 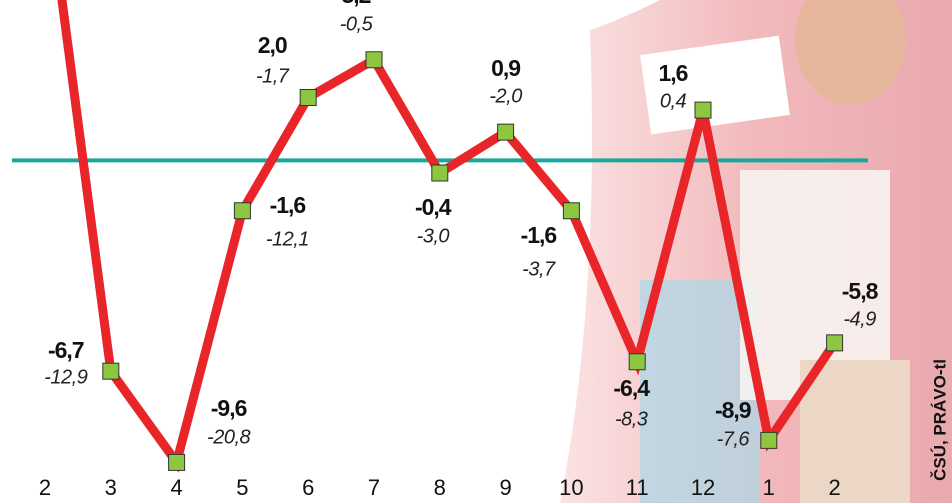 What do you see at coordinates (769, 487) in the screenshot?
I see `x-tick-label: 1` at bounding box center [769, 487].